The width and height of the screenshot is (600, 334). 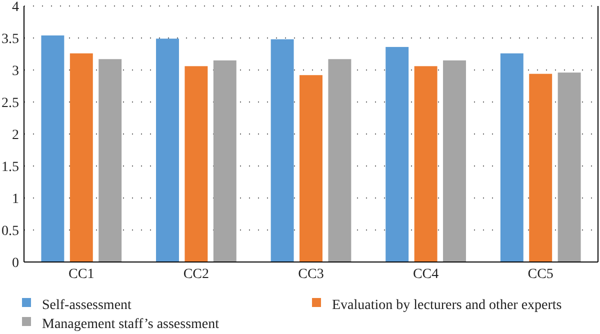 What do you see at coordinates (10, 103) in the screenshot?
I see `y-tick-label: 2.5` at bounding box center [10, 103].